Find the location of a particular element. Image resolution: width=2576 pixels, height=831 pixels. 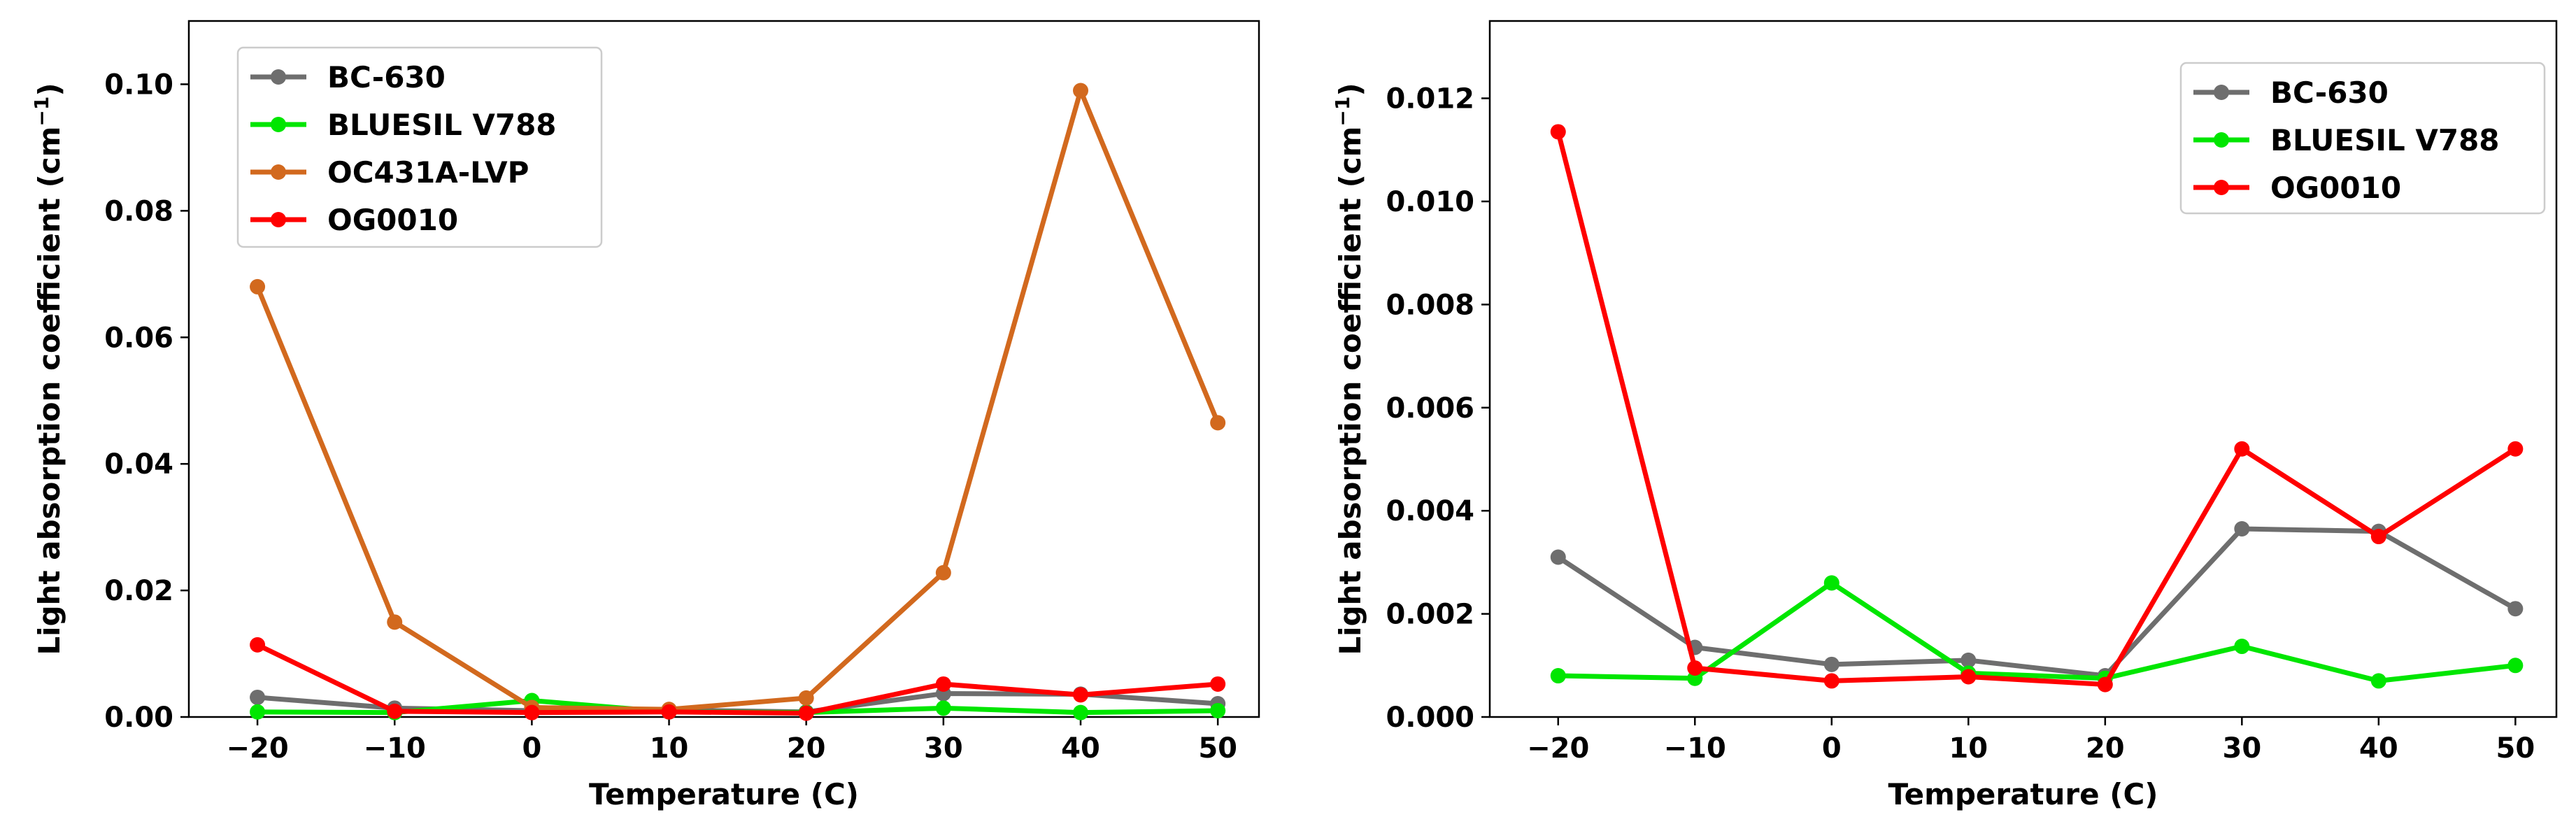

y-tick-label: 0.00 is located at coordinates (138, 718).